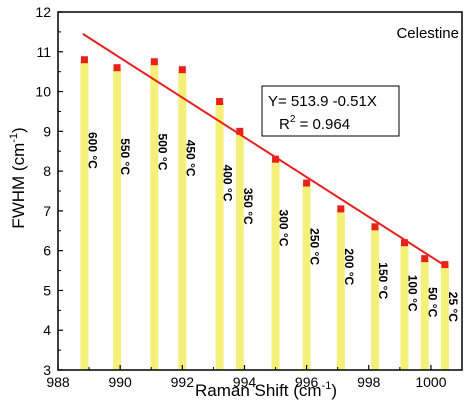  I want to click on y-tick-label-6: 9, so click(47, 131).